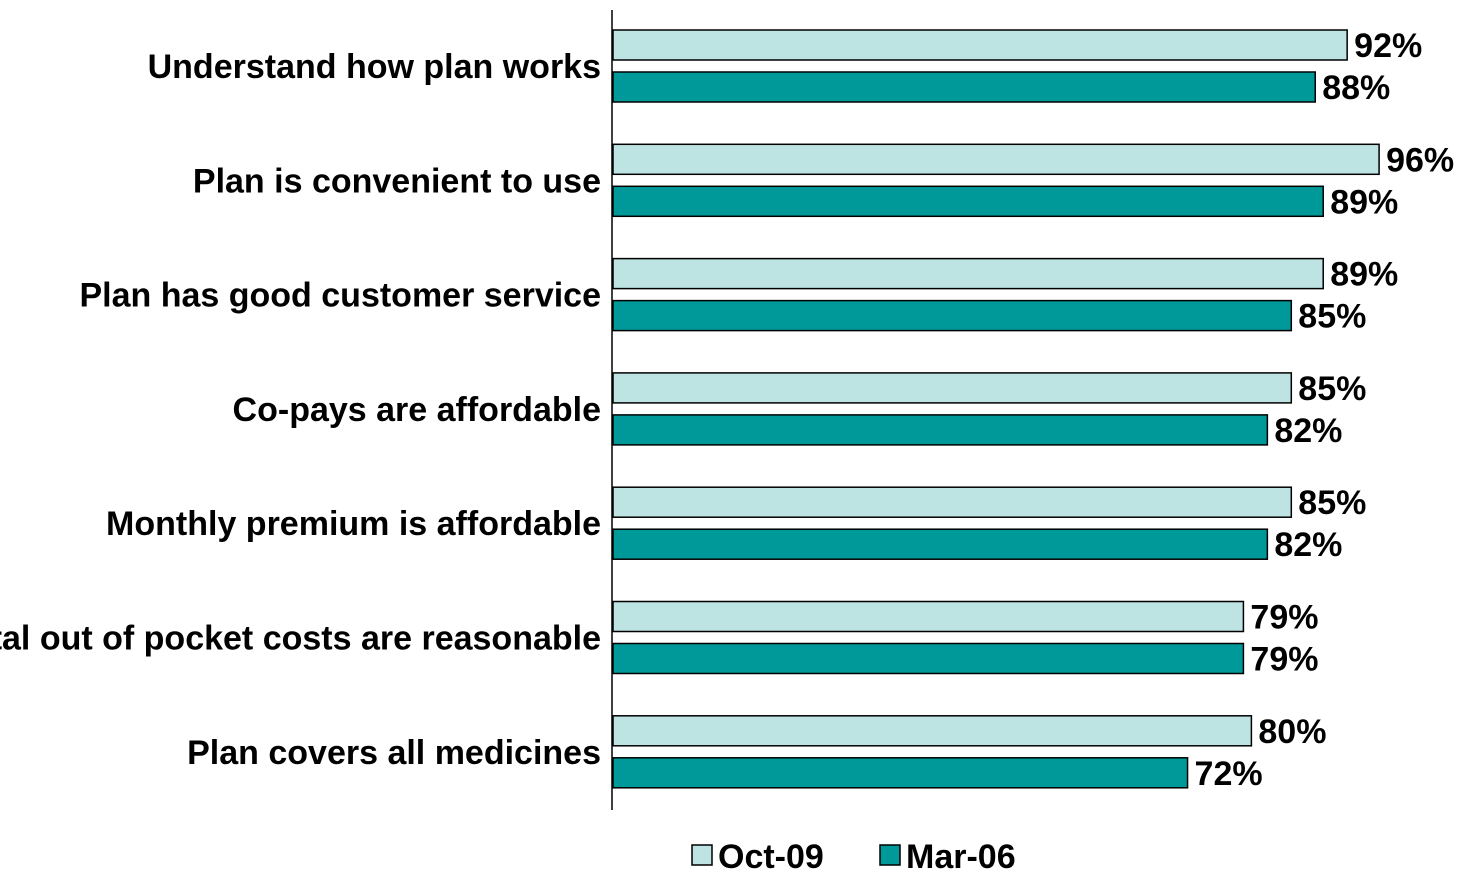  Describe the element at coordinates (300, 639) in the screenshot. I see `category-label: Total out of pocket costs are reasonable` at that location.